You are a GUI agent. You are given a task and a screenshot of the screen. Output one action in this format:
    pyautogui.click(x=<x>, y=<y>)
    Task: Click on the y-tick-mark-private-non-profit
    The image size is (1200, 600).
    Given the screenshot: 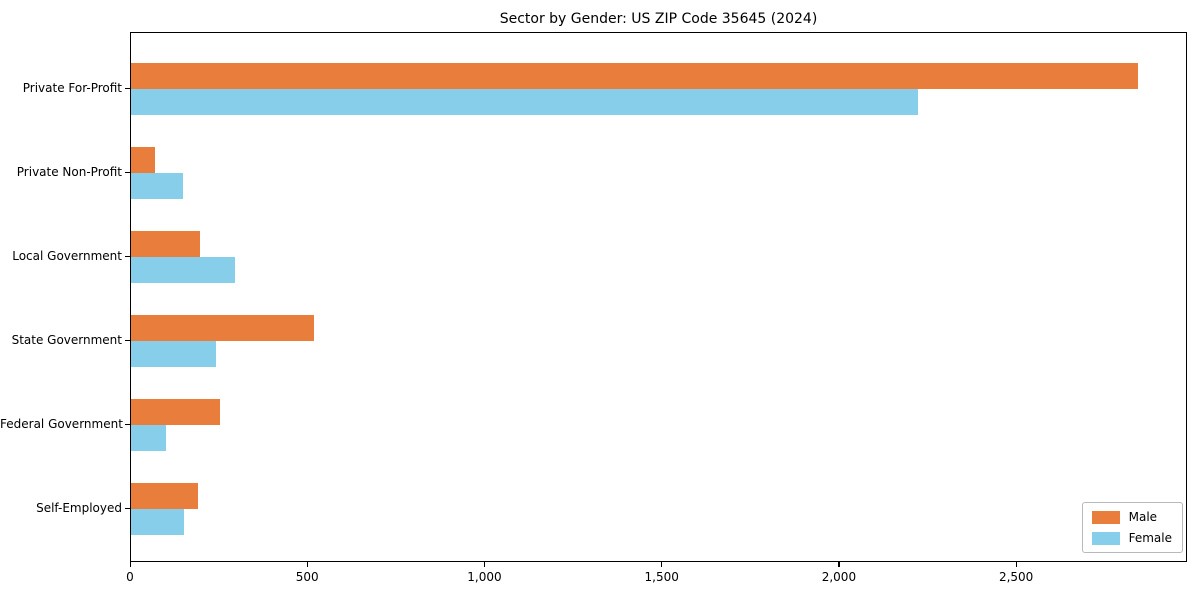 What is the action you would take?
    pyautogui.click(x=127, y=172)
    